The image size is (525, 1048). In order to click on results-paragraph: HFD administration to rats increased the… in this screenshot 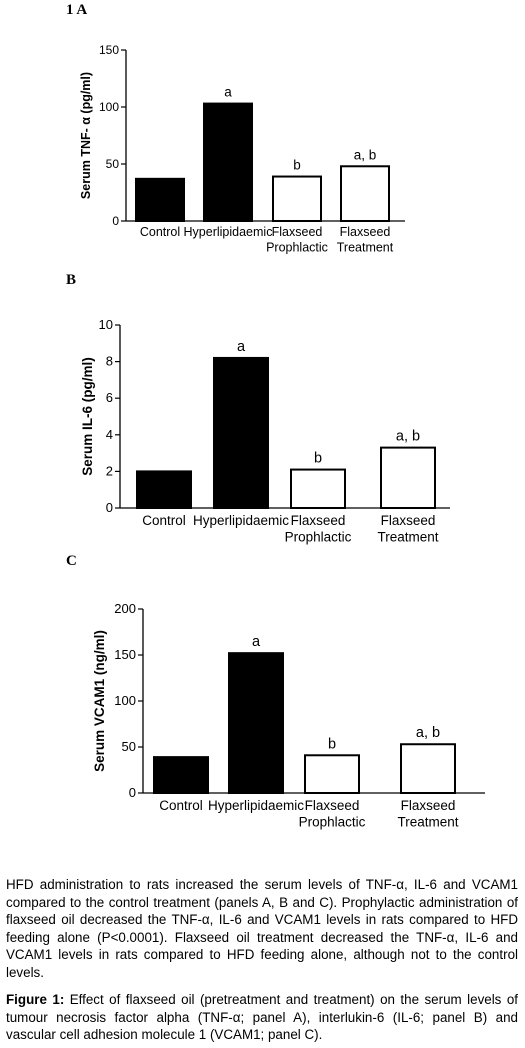, I will do `click(262, 928)`.